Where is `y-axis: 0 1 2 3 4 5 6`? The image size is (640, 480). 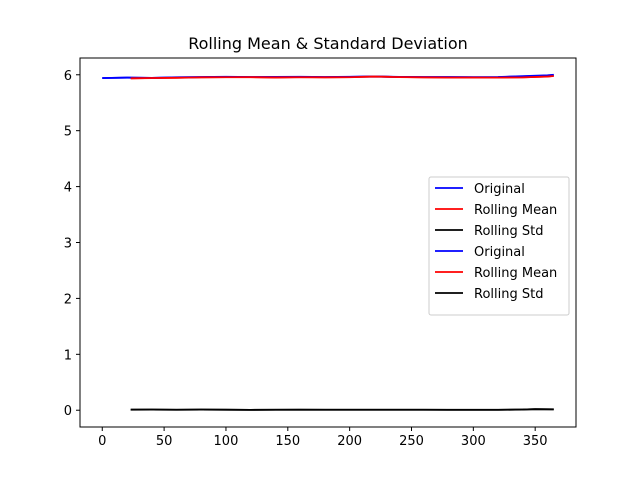 y-axis: 0 1 2 3 4 5 6 is located at coordinates (72, 244).